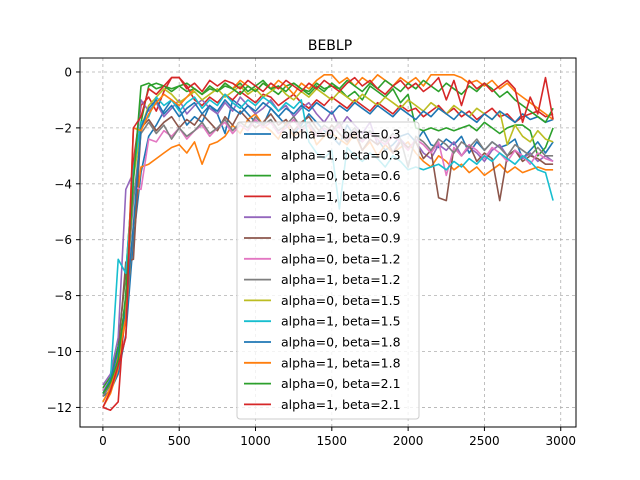 This screenshot has height=480, width=640. What do you see at coordinates (63, 184) in the screenshot?
I see `y-tick-label: −4` at bounding box center [63, 184].